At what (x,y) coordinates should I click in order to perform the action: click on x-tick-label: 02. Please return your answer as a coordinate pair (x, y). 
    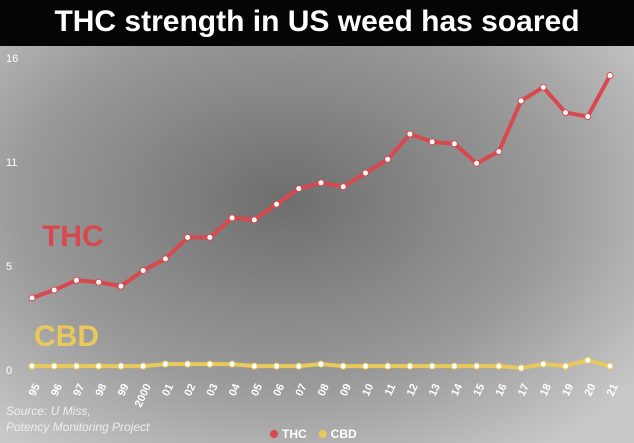
    Looking at the image, I should click on (190, 390).